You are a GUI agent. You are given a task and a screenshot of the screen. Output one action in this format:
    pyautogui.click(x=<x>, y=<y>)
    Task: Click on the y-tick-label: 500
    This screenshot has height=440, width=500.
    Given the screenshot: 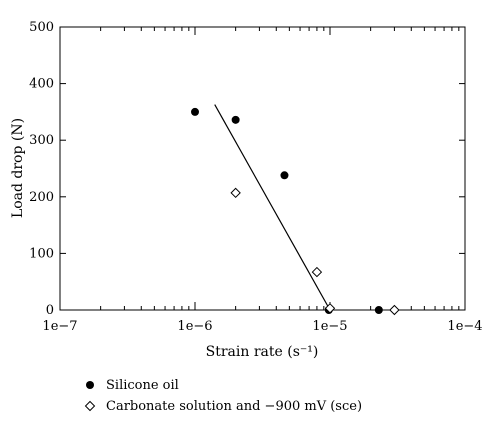 What is the action you would take?
    pyautogui.click(x=41, y=27)
    